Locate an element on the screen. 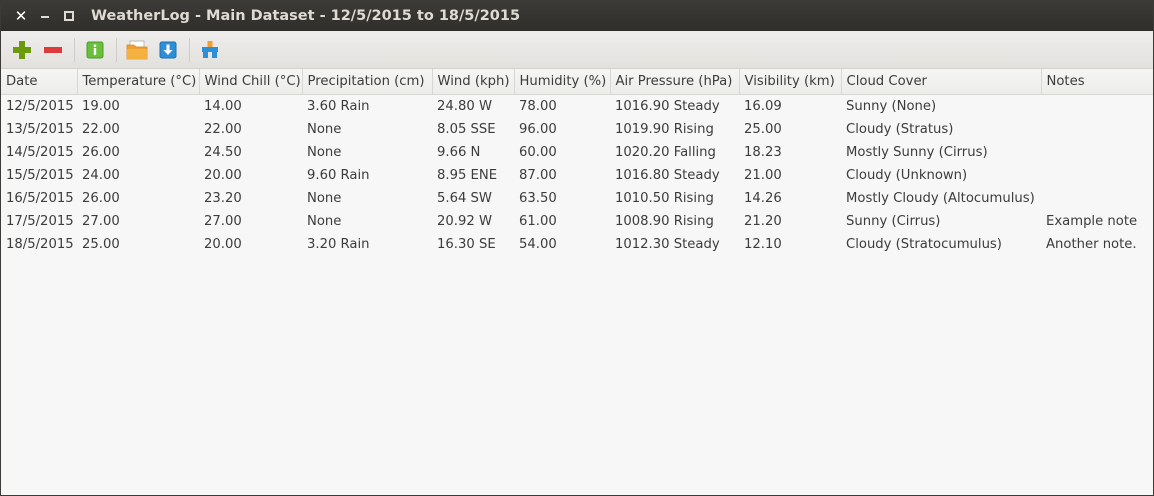 The image size is (1154, 496). column-header-visibility: Visibility (km) is located at coordinates (790, 82).